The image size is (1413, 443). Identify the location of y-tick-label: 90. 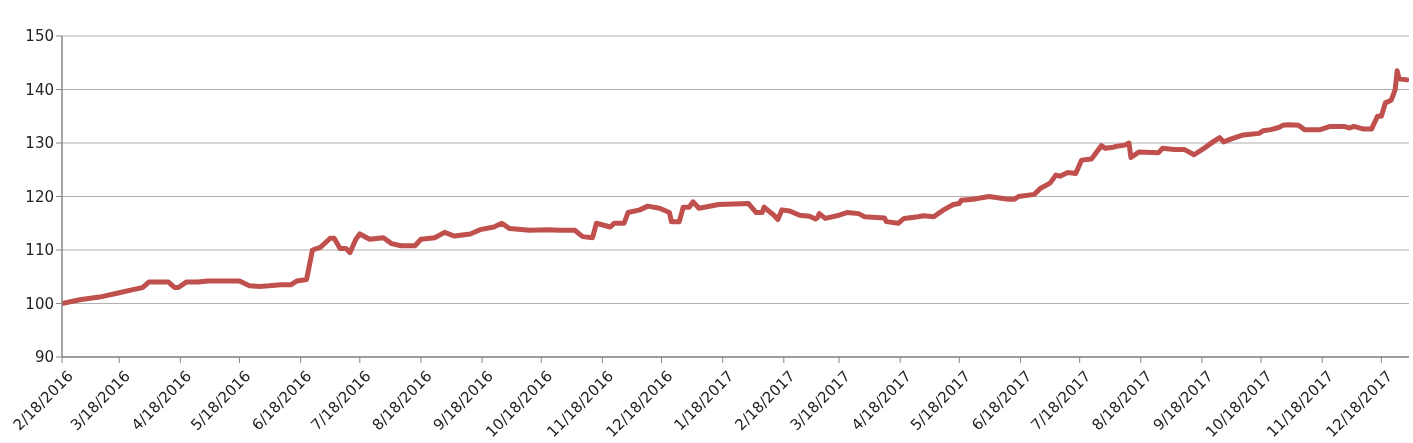
(44, 357).